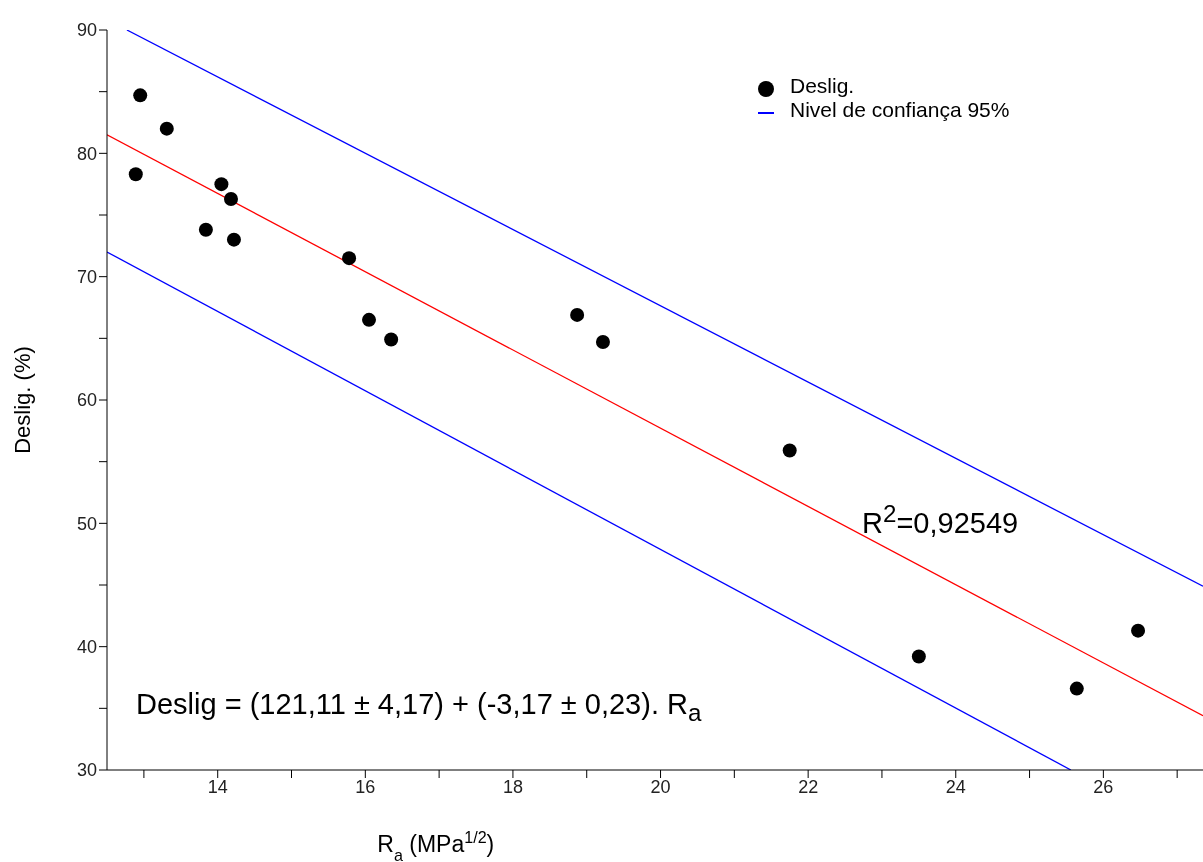 This screenshot has width=1203, height=862. What do you see at coordinates (955, 786) in the screenshot?
I see `x-tick-label: 24` at bounding box center [955, 786].